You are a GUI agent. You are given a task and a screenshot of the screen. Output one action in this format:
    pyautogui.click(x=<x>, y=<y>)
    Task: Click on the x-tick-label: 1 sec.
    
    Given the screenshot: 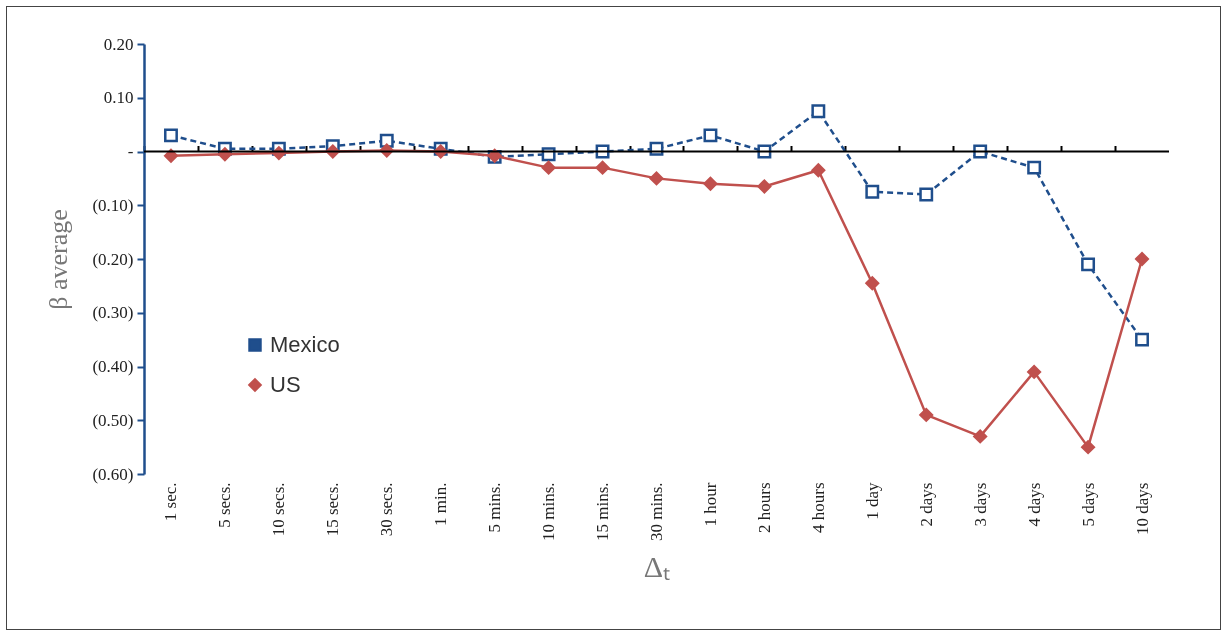 What is the action you would take?
    pyautogui.click(x=171, y=502)
    